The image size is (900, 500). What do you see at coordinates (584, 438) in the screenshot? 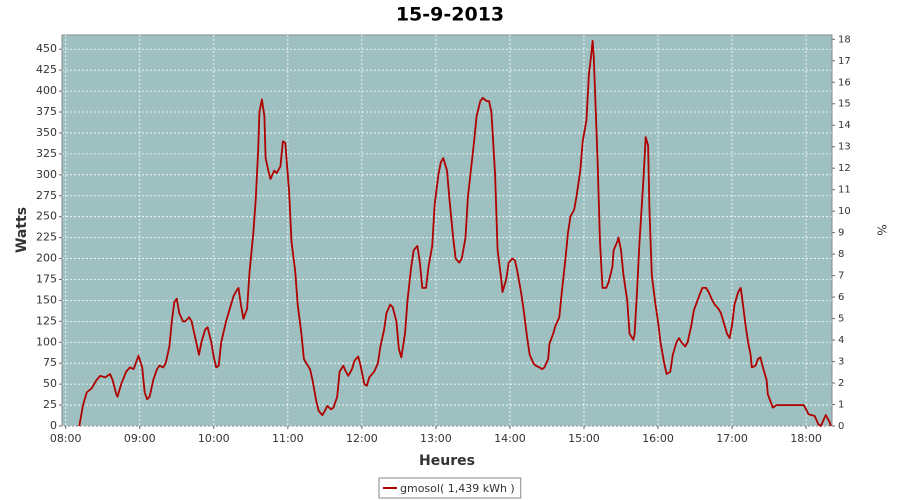
I see `x-tick-label: 15:00` at bounding box center [584, 438].